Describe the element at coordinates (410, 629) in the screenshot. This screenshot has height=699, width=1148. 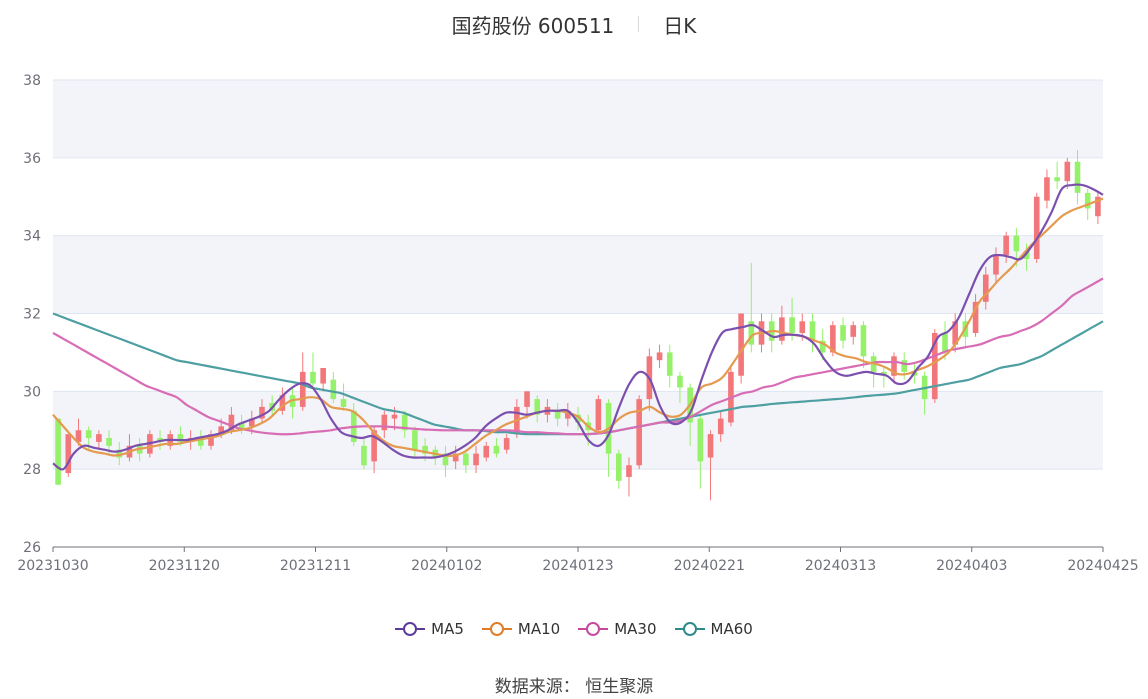
I see `legend-marker-ma5` at that location.